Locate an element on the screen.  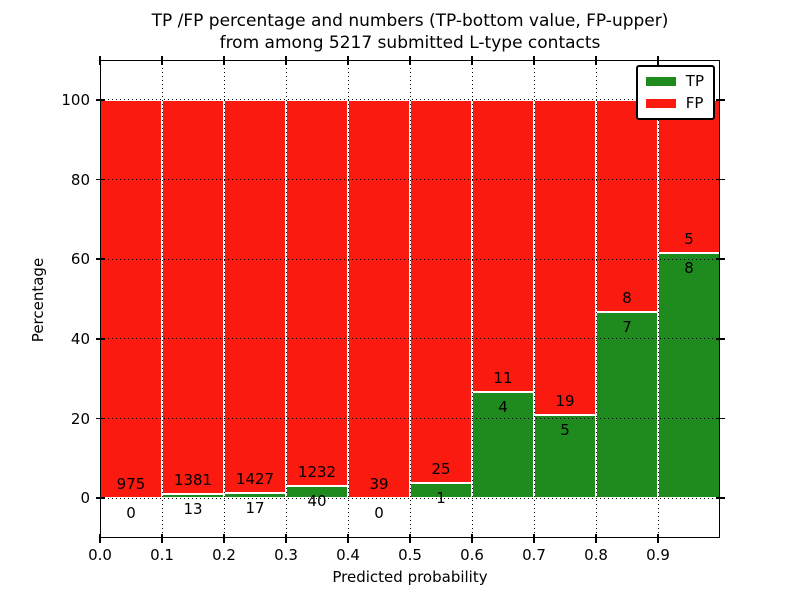
tp-count-label: 4 is located at coordinates (503, 406).